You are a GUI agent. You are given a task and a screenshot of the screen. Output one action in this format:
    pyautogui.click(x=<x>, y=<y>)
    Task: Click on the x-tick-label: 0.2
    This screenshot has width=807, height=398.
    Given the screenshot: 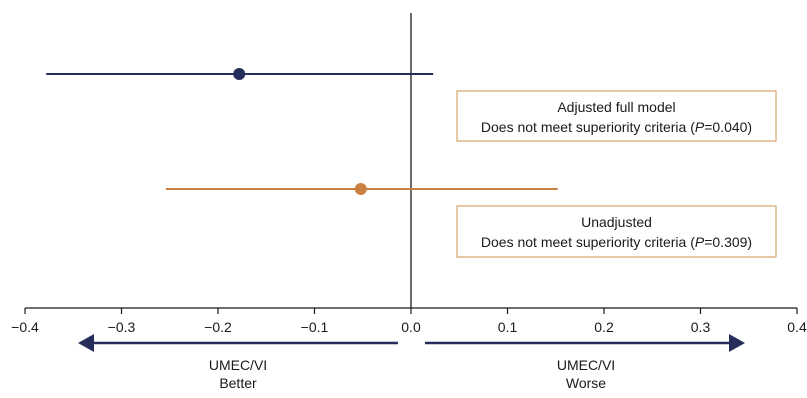 What is the action you would take?
    pyautogui.click(x=604, y=327)
    